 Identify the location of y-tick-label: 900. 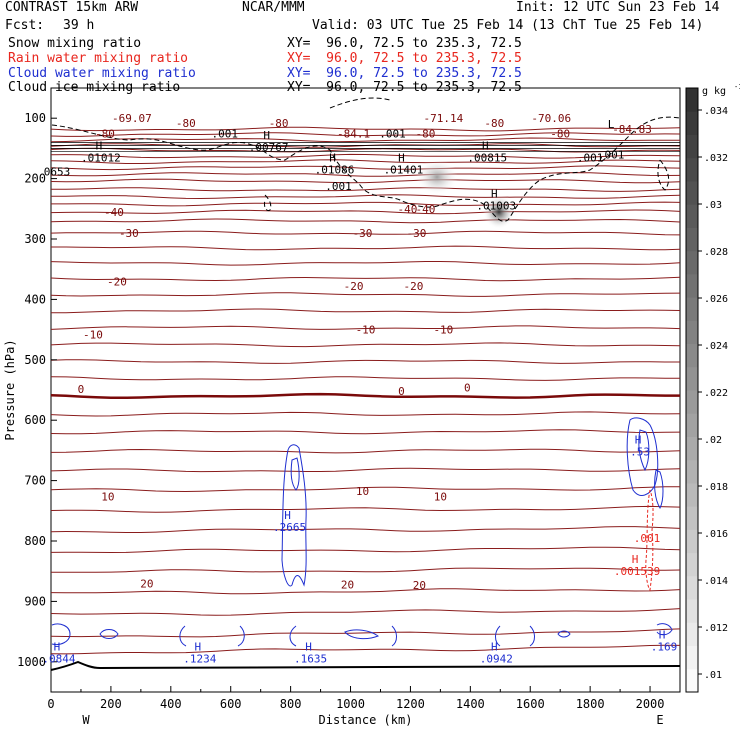
(35, 601).